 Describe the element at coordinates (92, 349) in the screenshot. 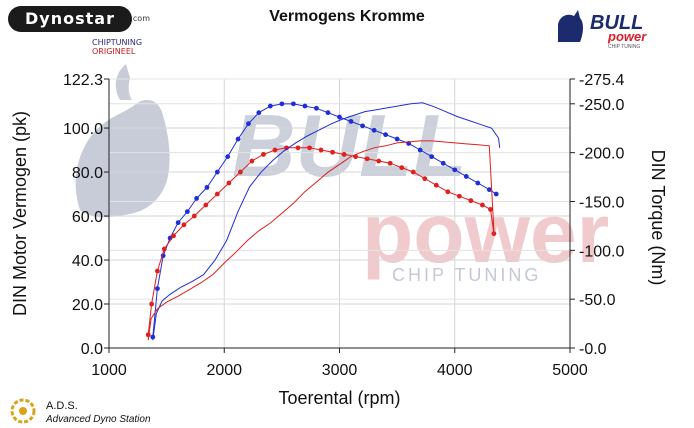

I see `y-tick-label: 0.0` at that location.